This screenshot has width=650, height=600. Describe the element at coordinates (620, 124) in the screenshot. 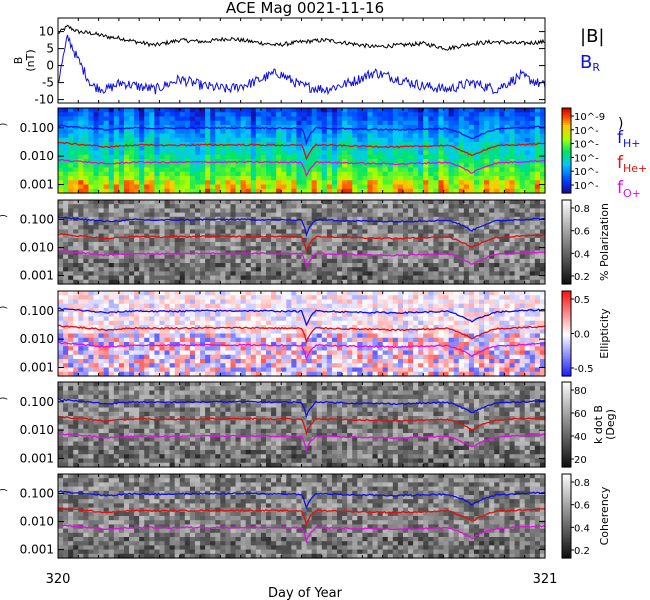

I see `colorbar-label-fragment: )` at that location.